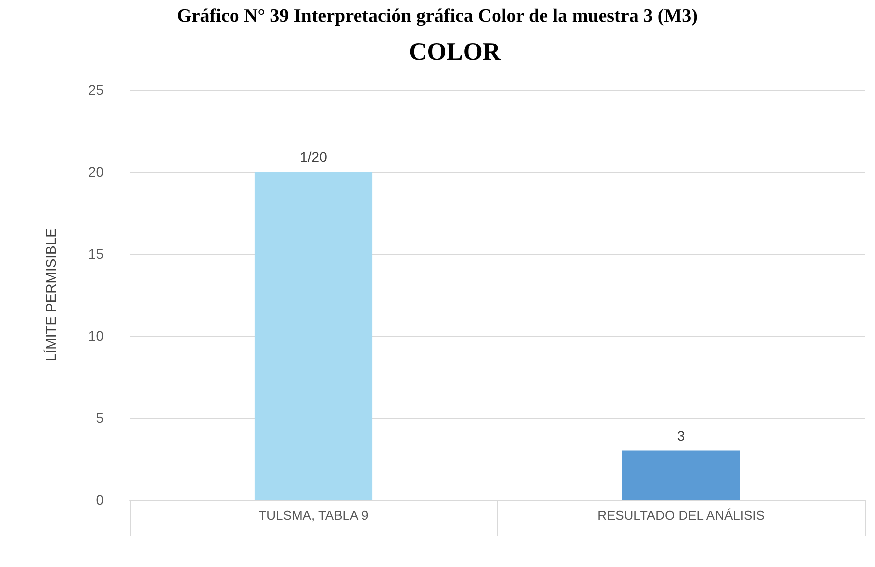 The height and width of the screenshot is (567, 875). Describe the element at coordinates (96, 90) in the screenshot. I see `y-tick-label: 25` at that location.